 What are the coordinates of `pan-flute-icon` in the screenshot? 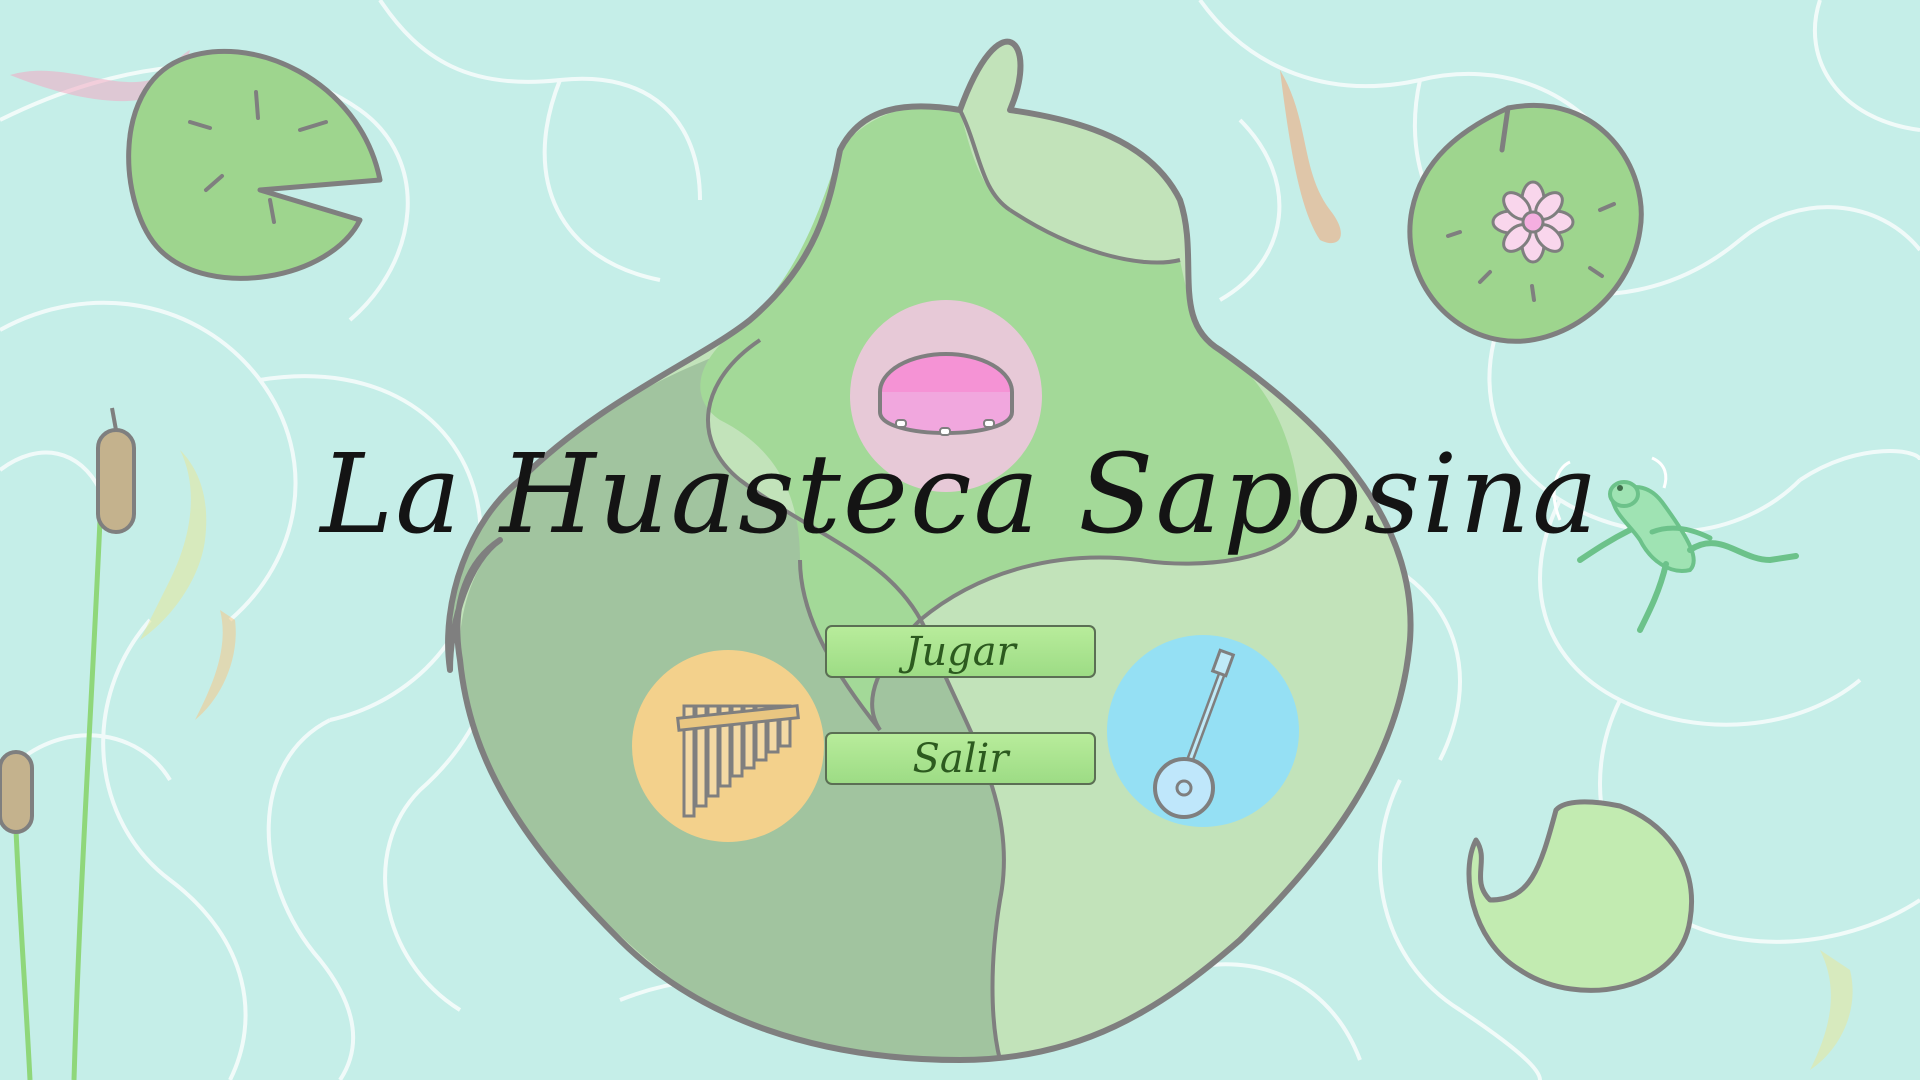 It's located at (728, 746).